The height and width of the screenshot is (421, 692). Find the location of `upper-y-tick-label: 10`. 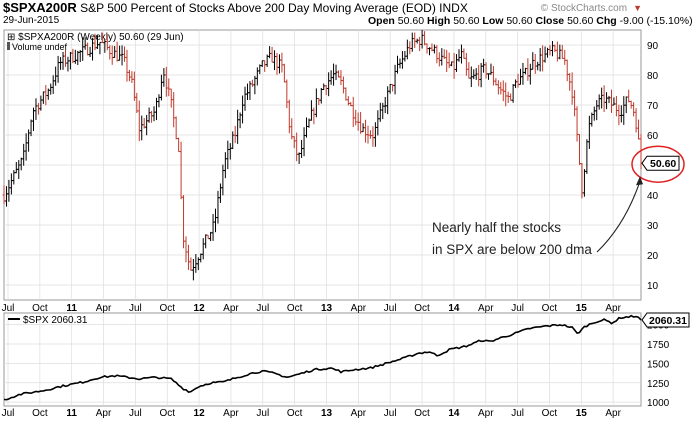

upper-y-tick-label: 10 is located at coordinates (653, 286).